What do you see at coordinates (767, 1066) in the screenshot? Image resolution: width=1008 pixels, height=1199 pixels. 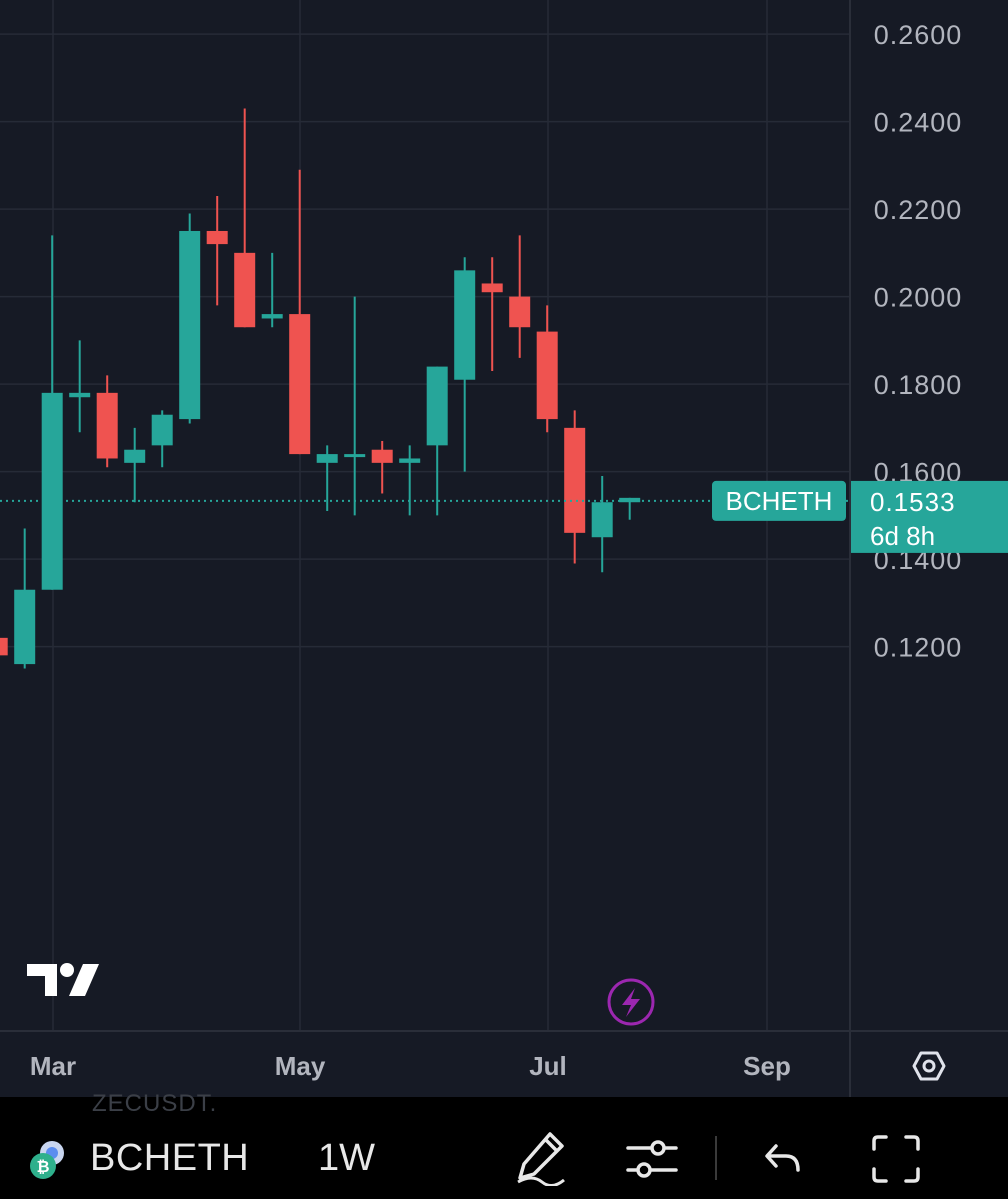 I see `time-tick-label: Sep` at bounding box center [767, 1066].